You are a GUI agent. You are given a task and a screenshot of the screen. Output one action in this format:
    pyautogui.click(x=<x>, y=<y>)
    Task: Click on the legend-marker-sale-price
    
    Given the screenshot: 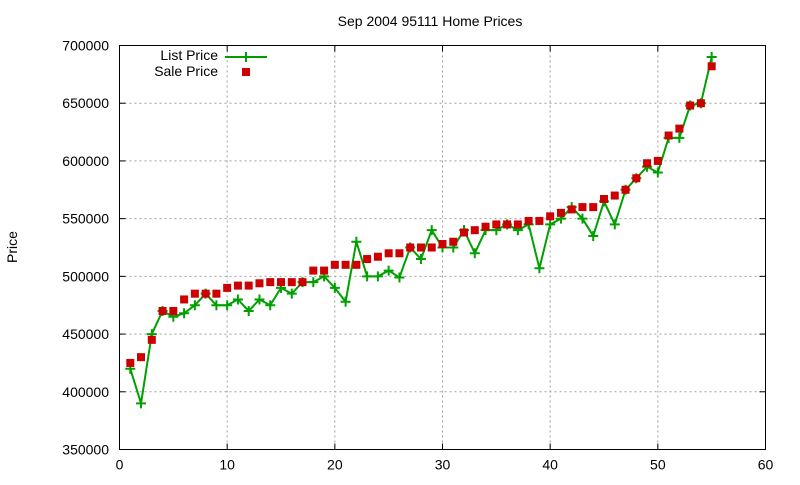 What is the action you would take?
    pyautogui.click(x=246, y=72)
    